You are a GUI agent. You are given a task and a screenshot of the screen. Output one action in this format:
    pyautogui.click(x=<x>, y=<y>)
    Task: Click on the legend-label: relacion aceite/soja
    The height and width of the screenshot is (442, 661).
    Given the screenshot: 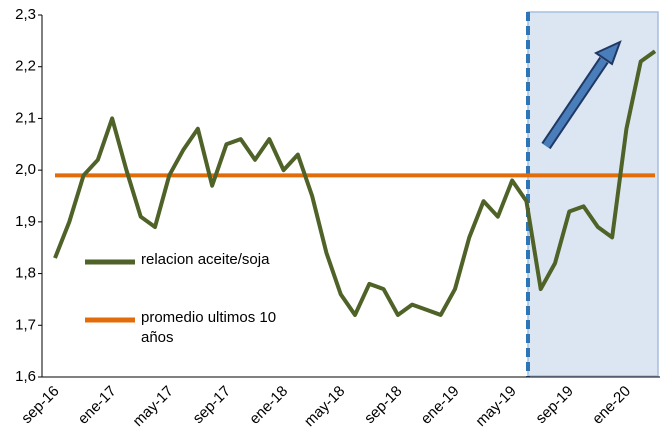 What is the action you would take?
    pyautogui.click(x=205, y=259)
    